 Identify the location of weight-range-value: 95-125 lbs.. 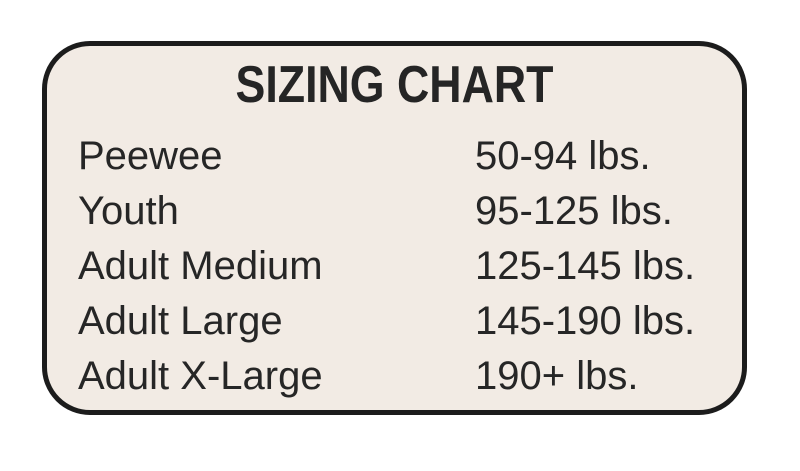
(574, 211).